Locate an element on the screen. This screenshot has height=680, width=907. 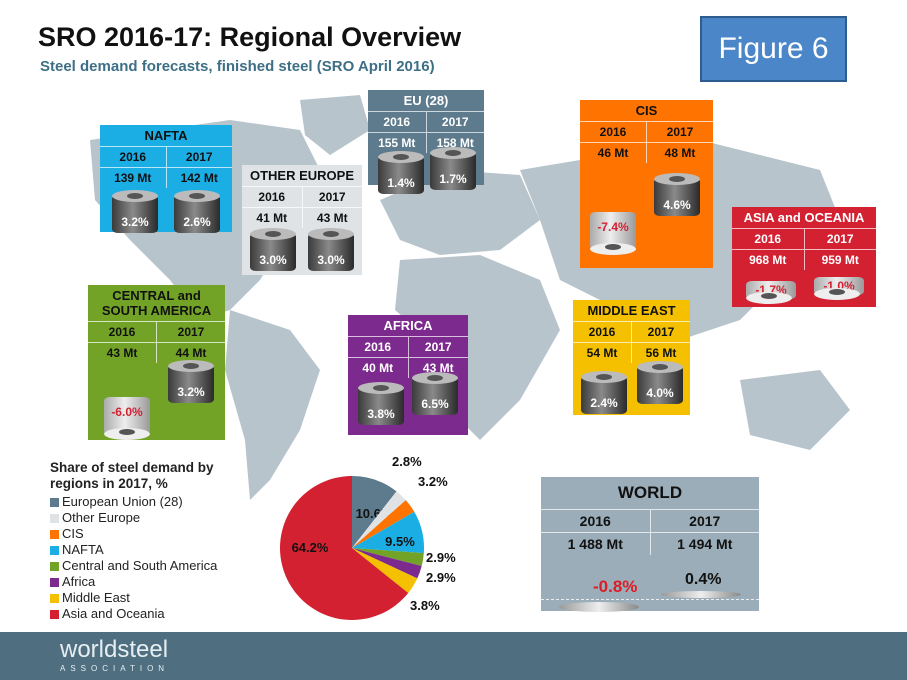
change-2016: 3.2% is located at coordinates (135, 222).